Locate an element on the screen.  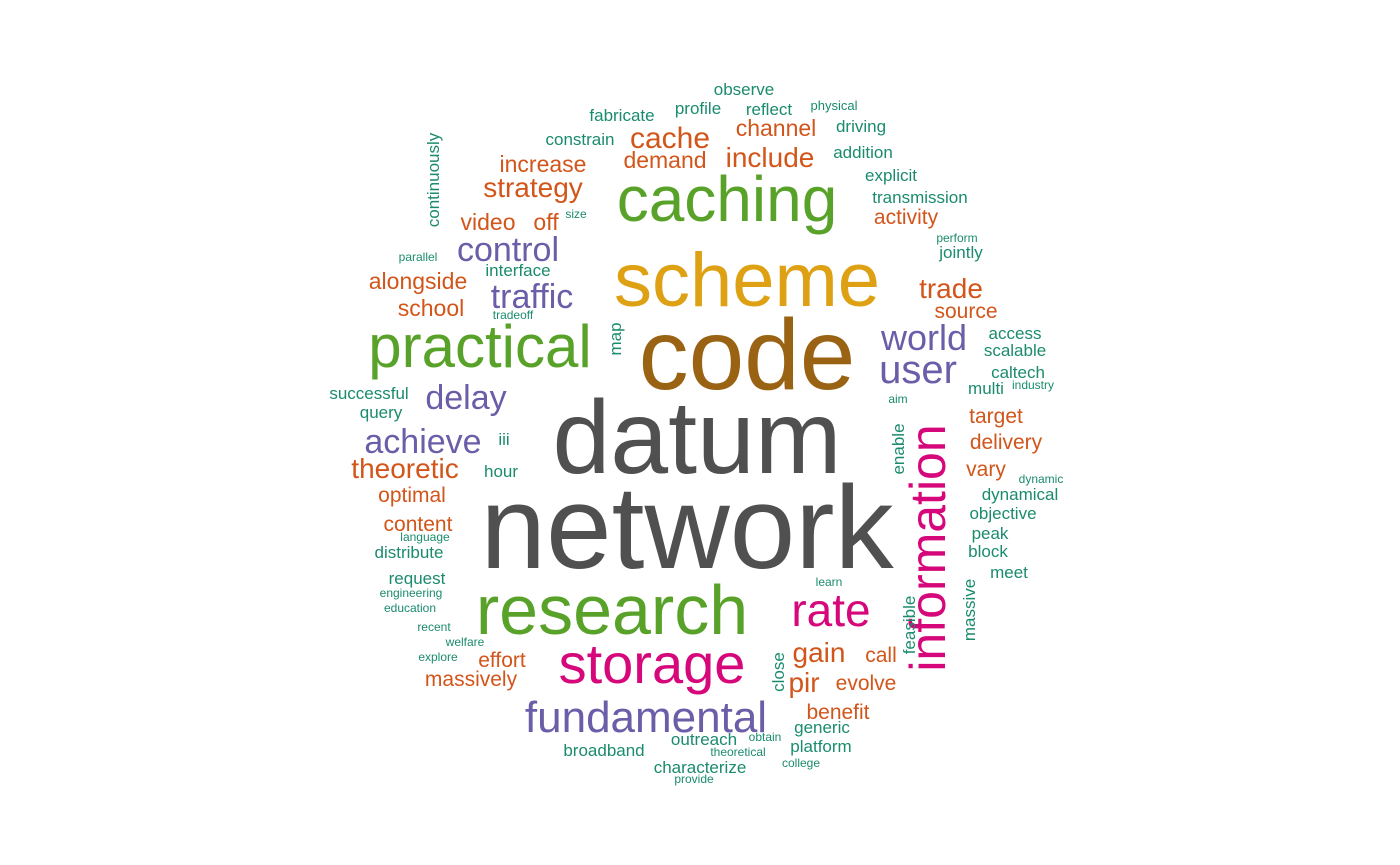
cloud-word-video: video is located at coordinates (488, 222).